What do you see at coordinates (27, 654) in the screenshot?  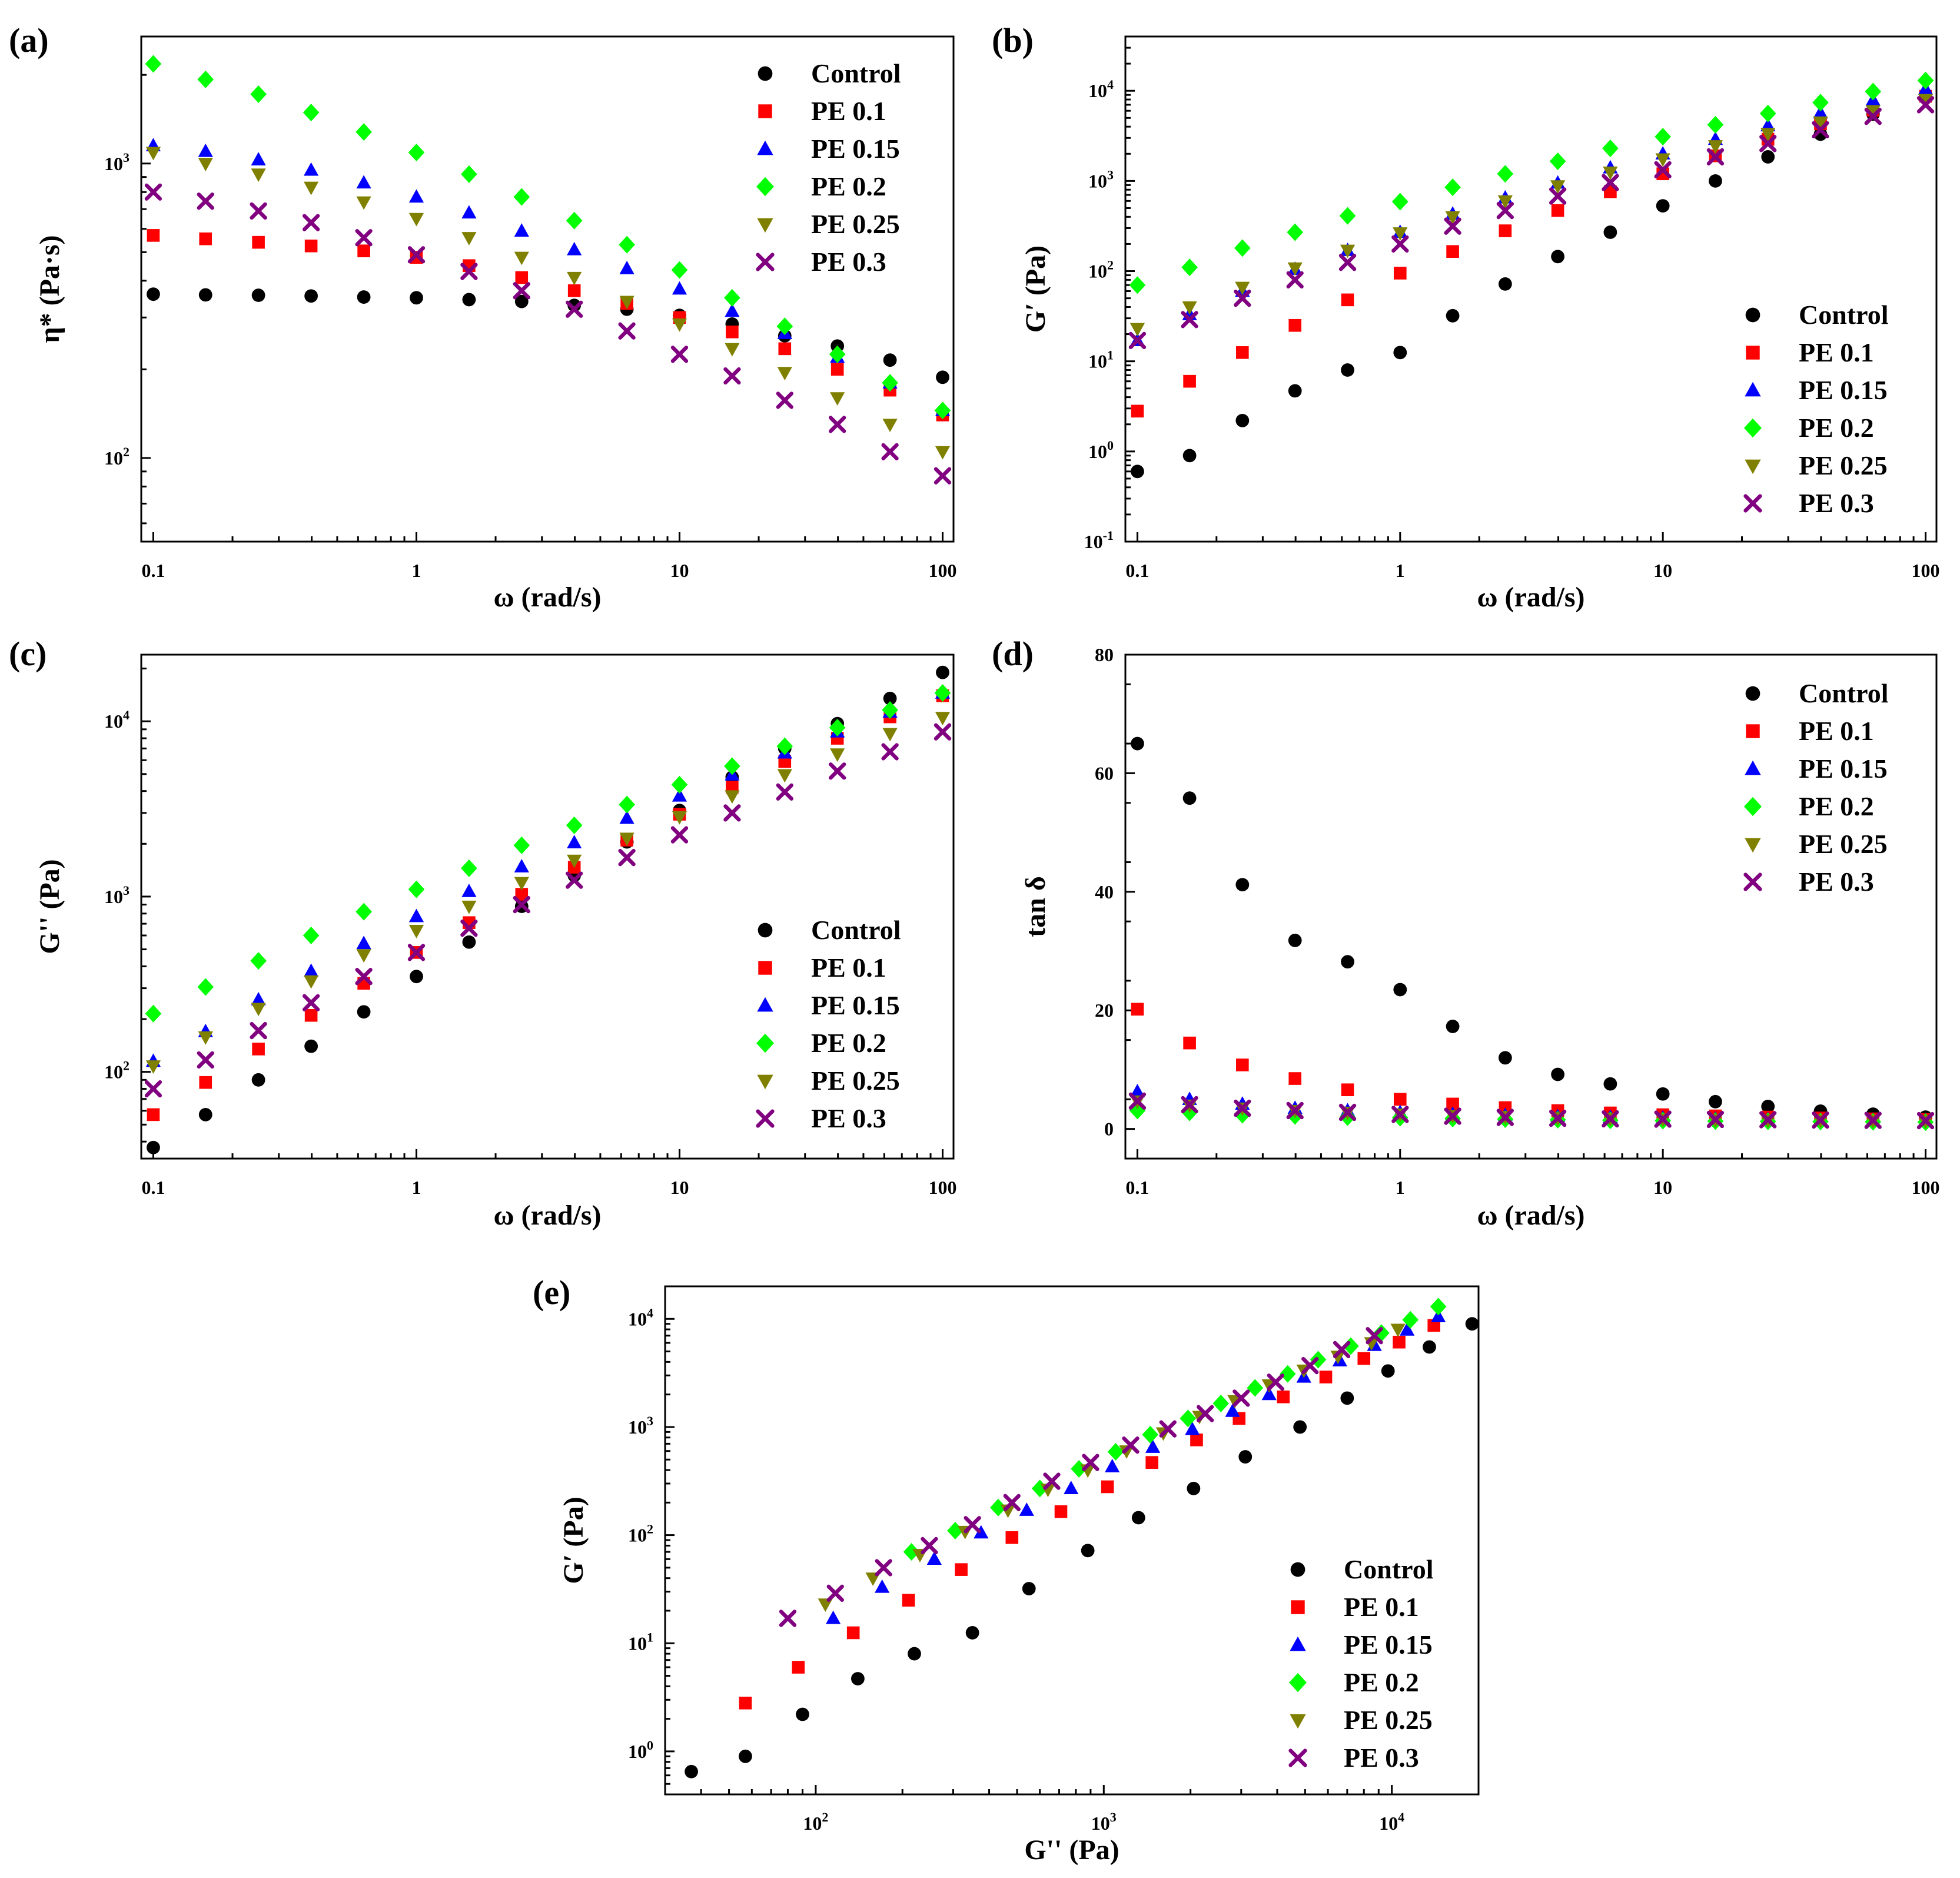 I see `panel-label: (c)` at bounding box center [27, 654].